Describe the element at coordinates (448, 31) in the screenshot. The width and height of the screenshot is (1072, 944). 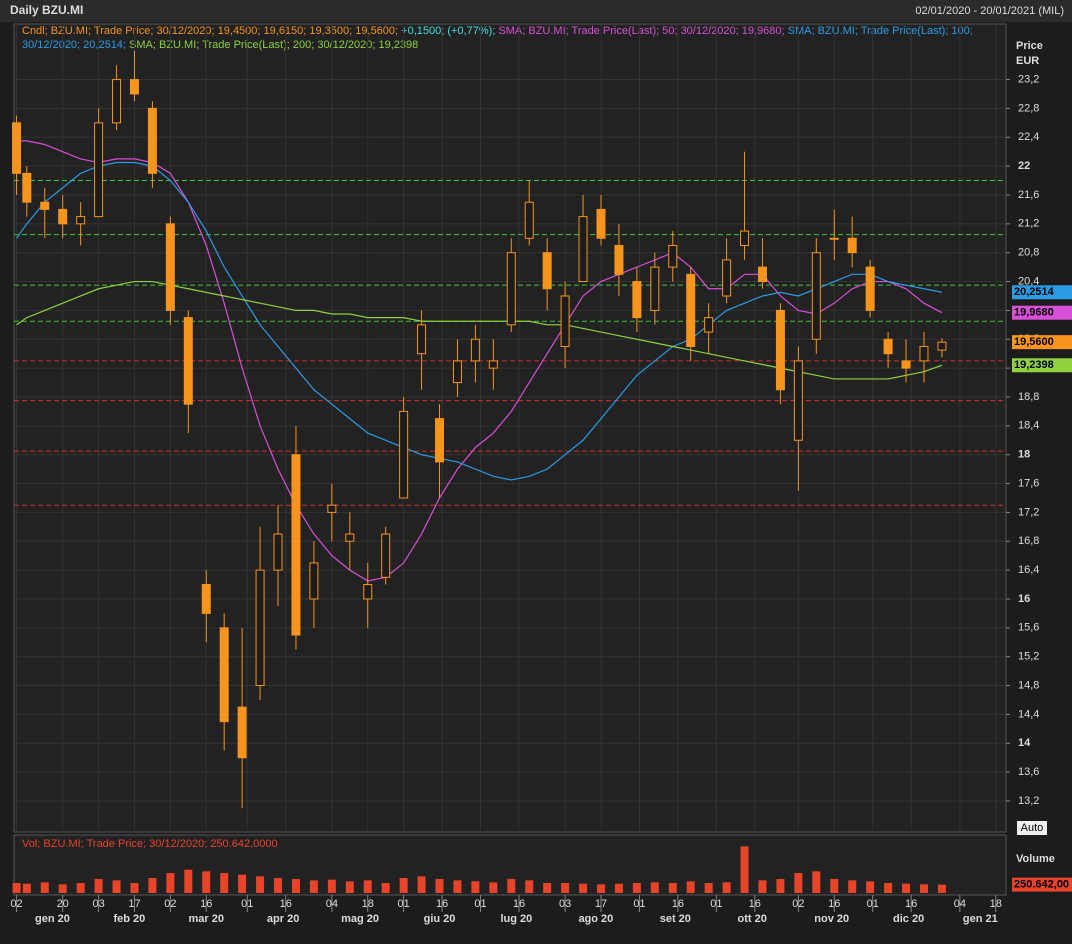
I see `legend-entry: +0,1500; (+0,77%);` at that location.